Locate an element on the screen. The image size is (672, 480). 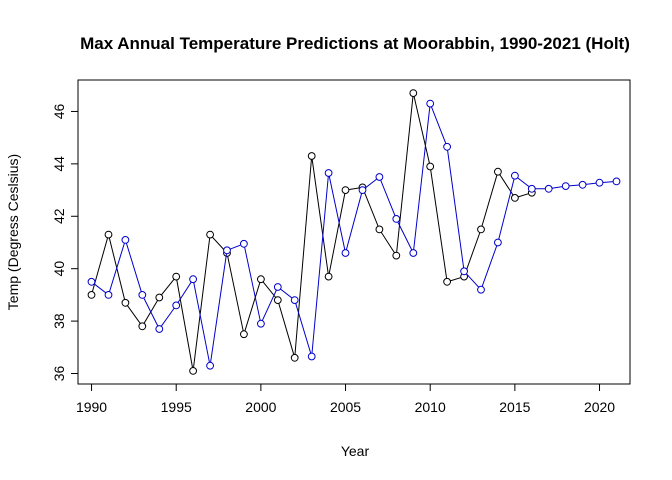
y-tick-label: 42 is located at coordinates (59, 216).